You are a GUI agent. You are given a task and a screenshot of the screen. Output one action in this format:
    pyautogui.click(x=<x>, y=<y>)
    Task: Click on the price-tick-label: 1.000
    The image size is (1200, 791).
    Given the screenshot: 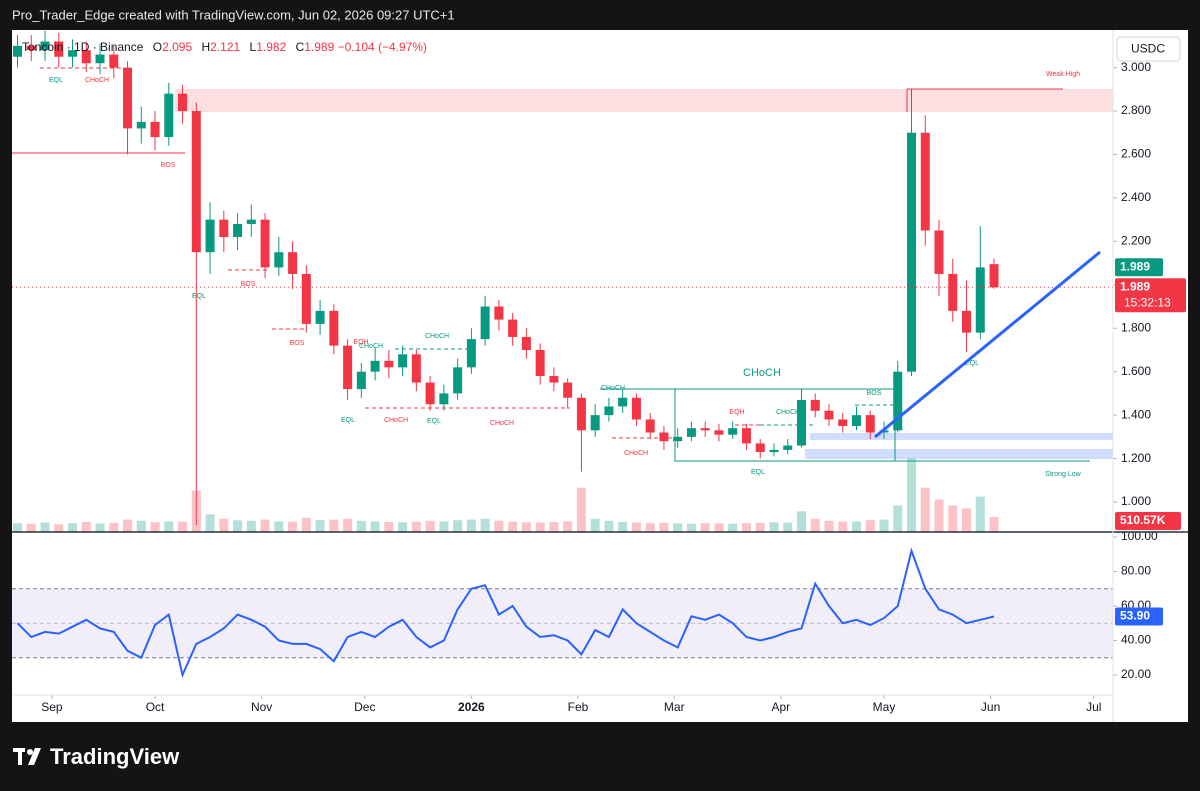 What is the action you would take?
    pyautogui.click(x=1136, y=501)
    